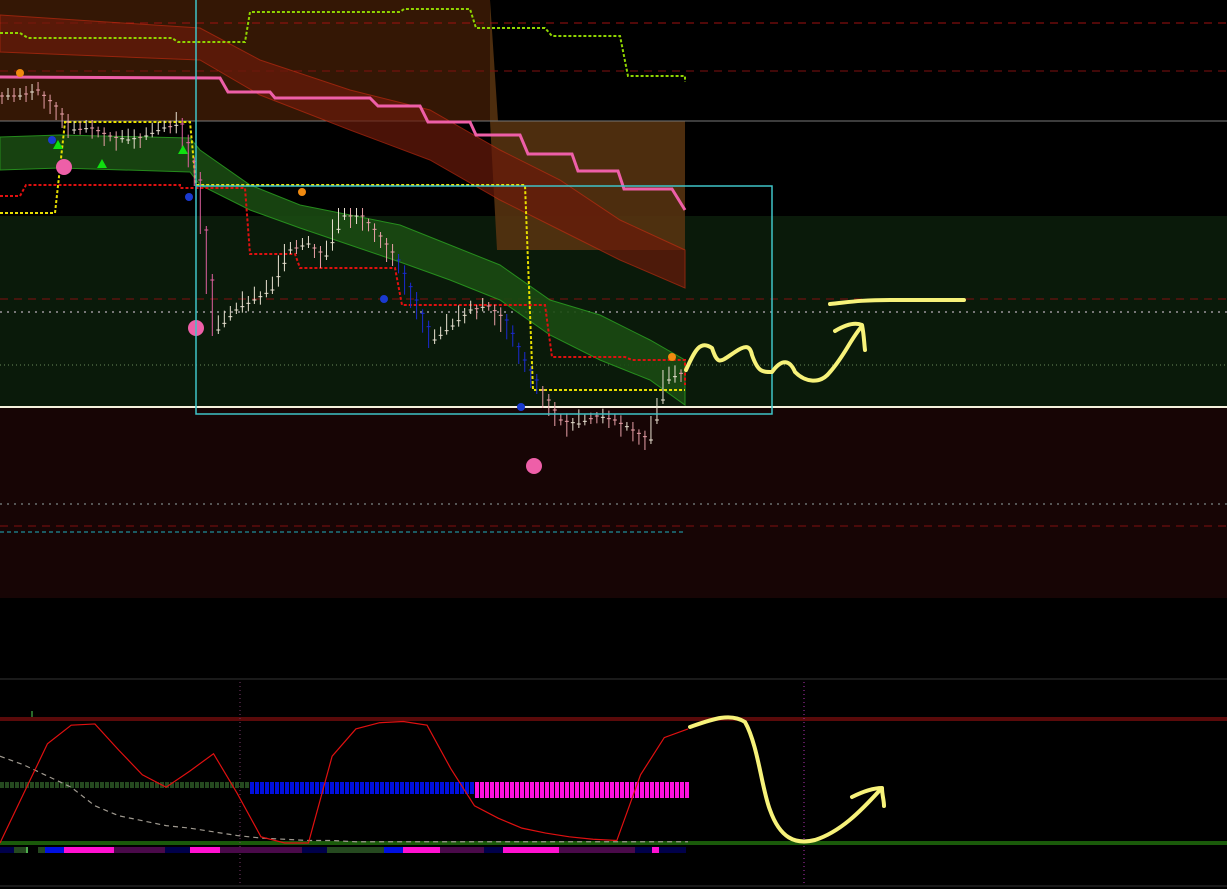  What do you see at coordinates (484, 300) in the screenshot?
I see `selection-box` at bounding box center [484, 300].